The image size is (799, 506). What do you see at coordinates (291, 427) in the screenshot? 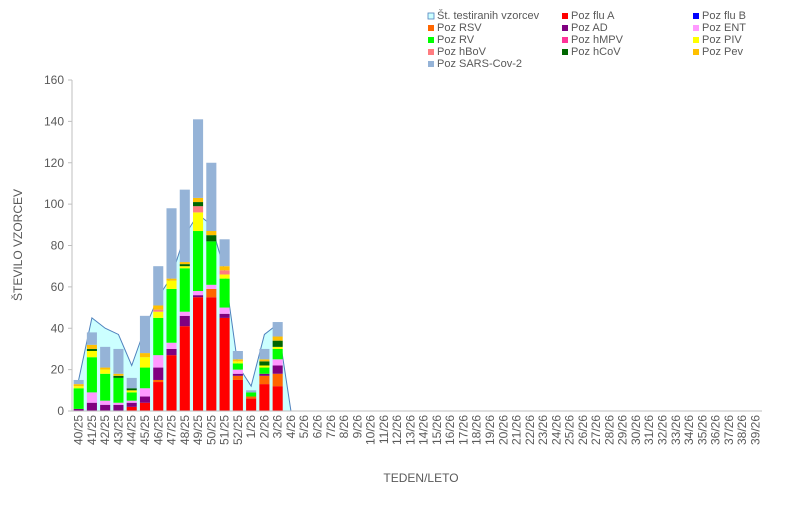
I see `x-tick-label: 4/26` at bounding box center [291, 427].